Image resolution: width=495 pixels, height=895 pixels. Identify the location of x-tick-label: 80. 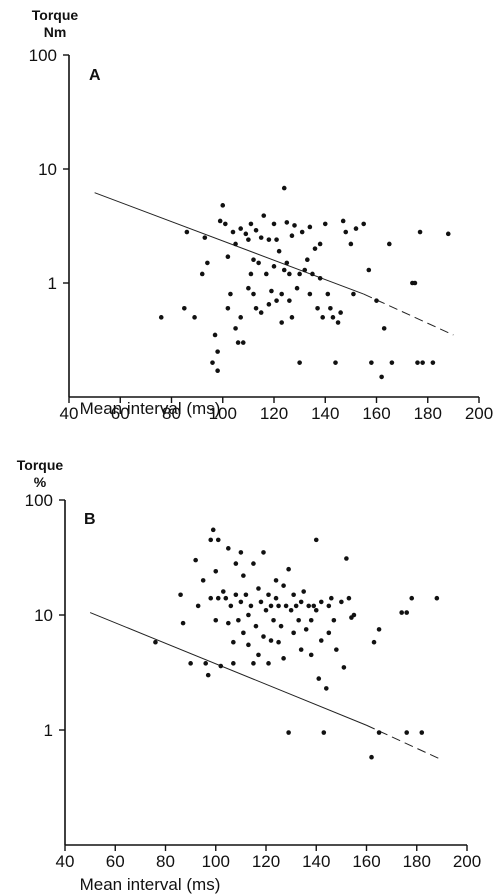
(165, 861).